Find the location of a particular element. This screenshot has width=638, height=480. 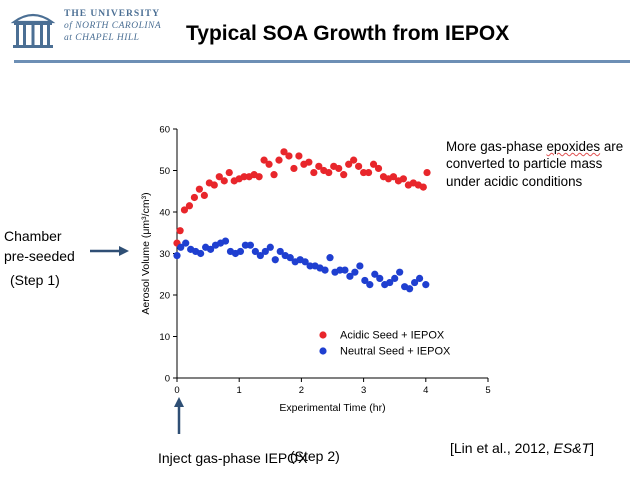

title-divider is located at coordinates (322, 61).